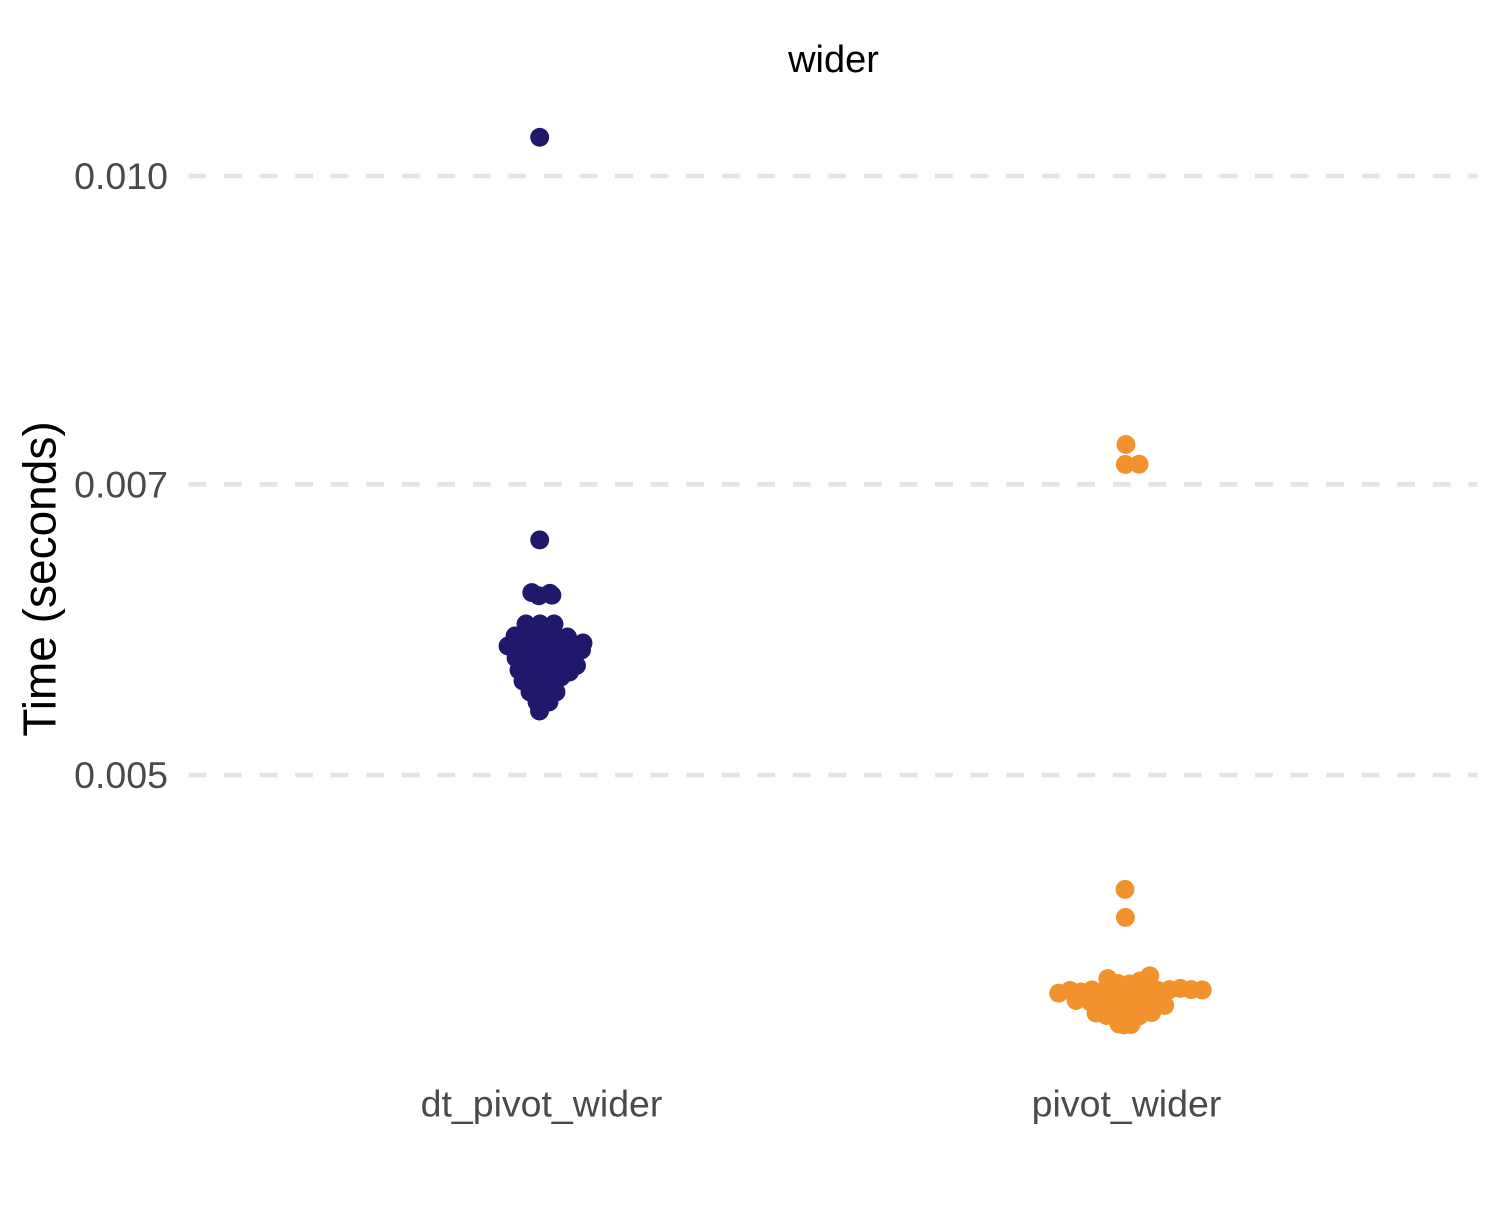  I want to click on svg-text: 0.010, so click(121, 176).